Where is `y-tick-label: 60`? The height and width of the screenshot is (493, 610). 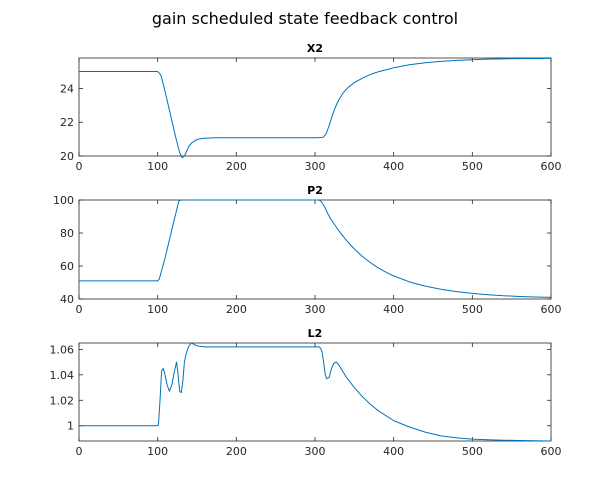
y-tick-label: 60 is located at coordinates (67, 266).